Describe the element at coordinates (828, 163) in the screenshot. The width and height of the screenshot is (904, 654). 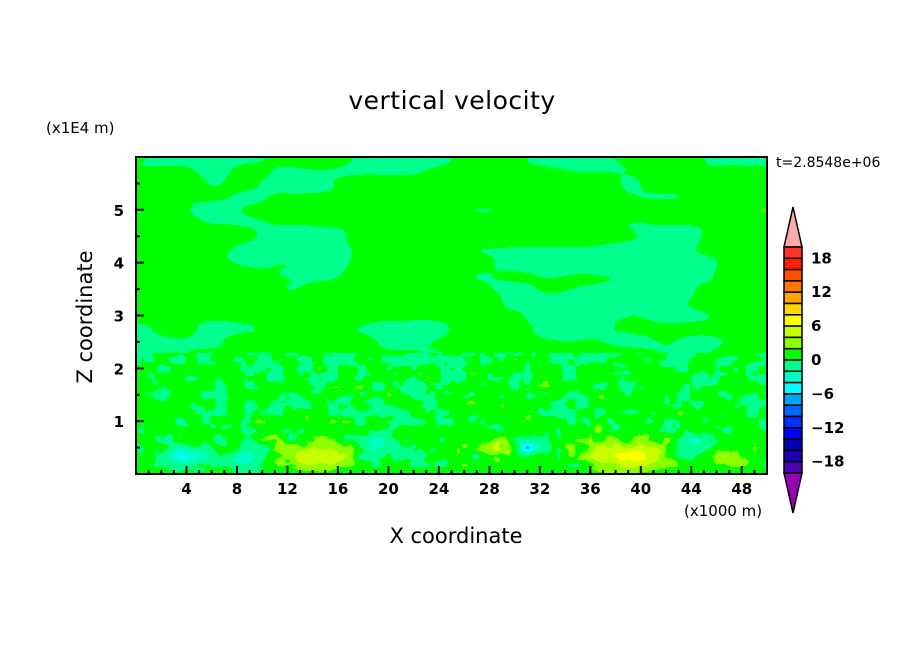
I see `time-label: t=2.8548e+06` at that location.